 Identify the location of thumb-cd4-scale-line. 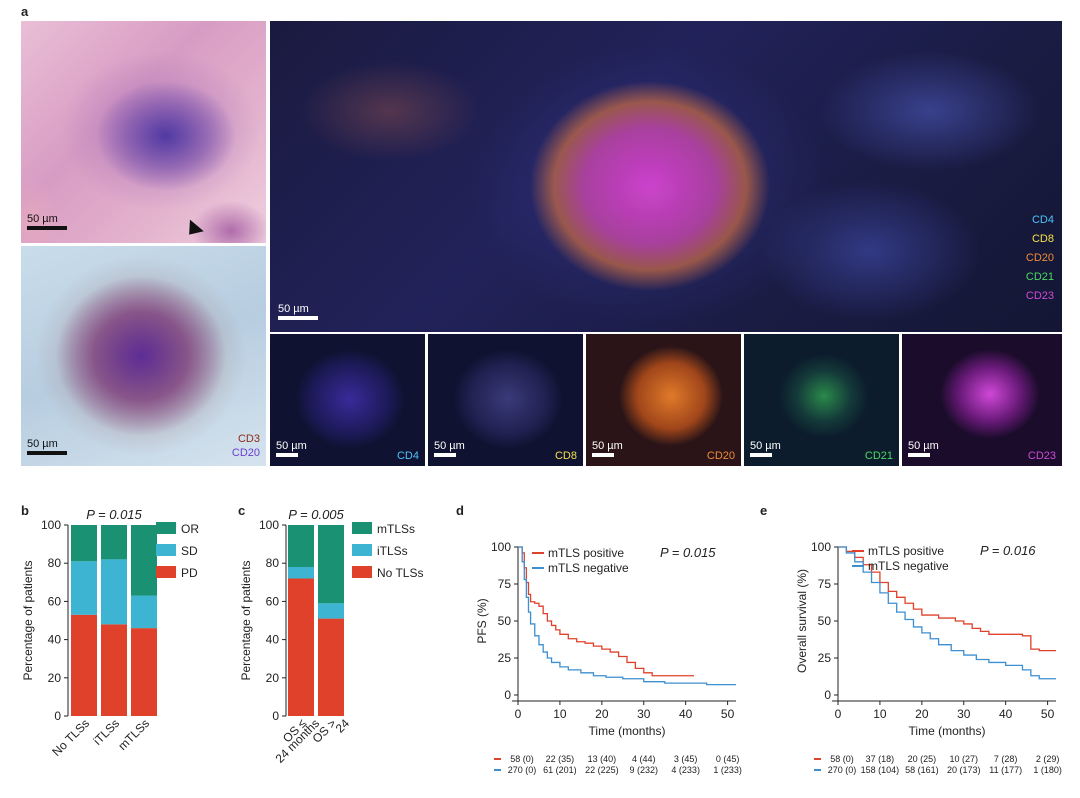
(287, 455).